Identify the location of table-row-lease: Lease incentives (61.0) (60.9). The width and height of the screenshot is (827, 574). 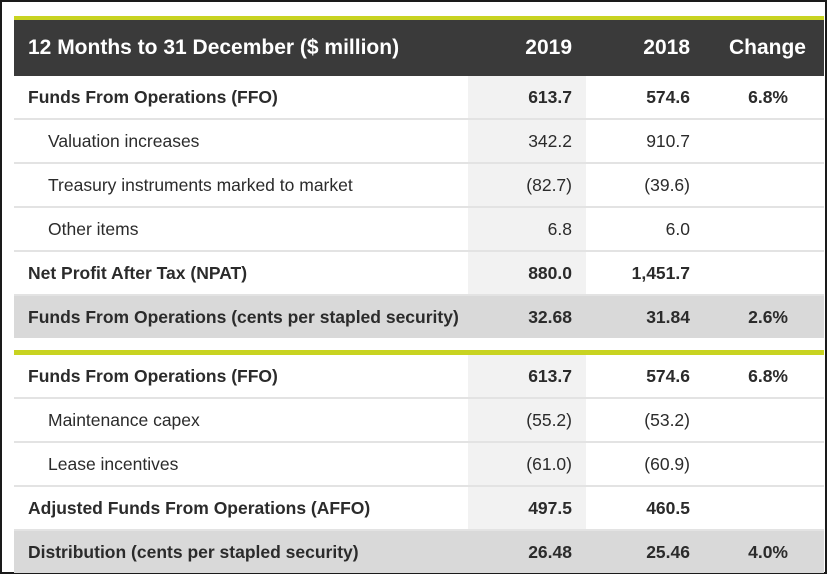
(419, 465).